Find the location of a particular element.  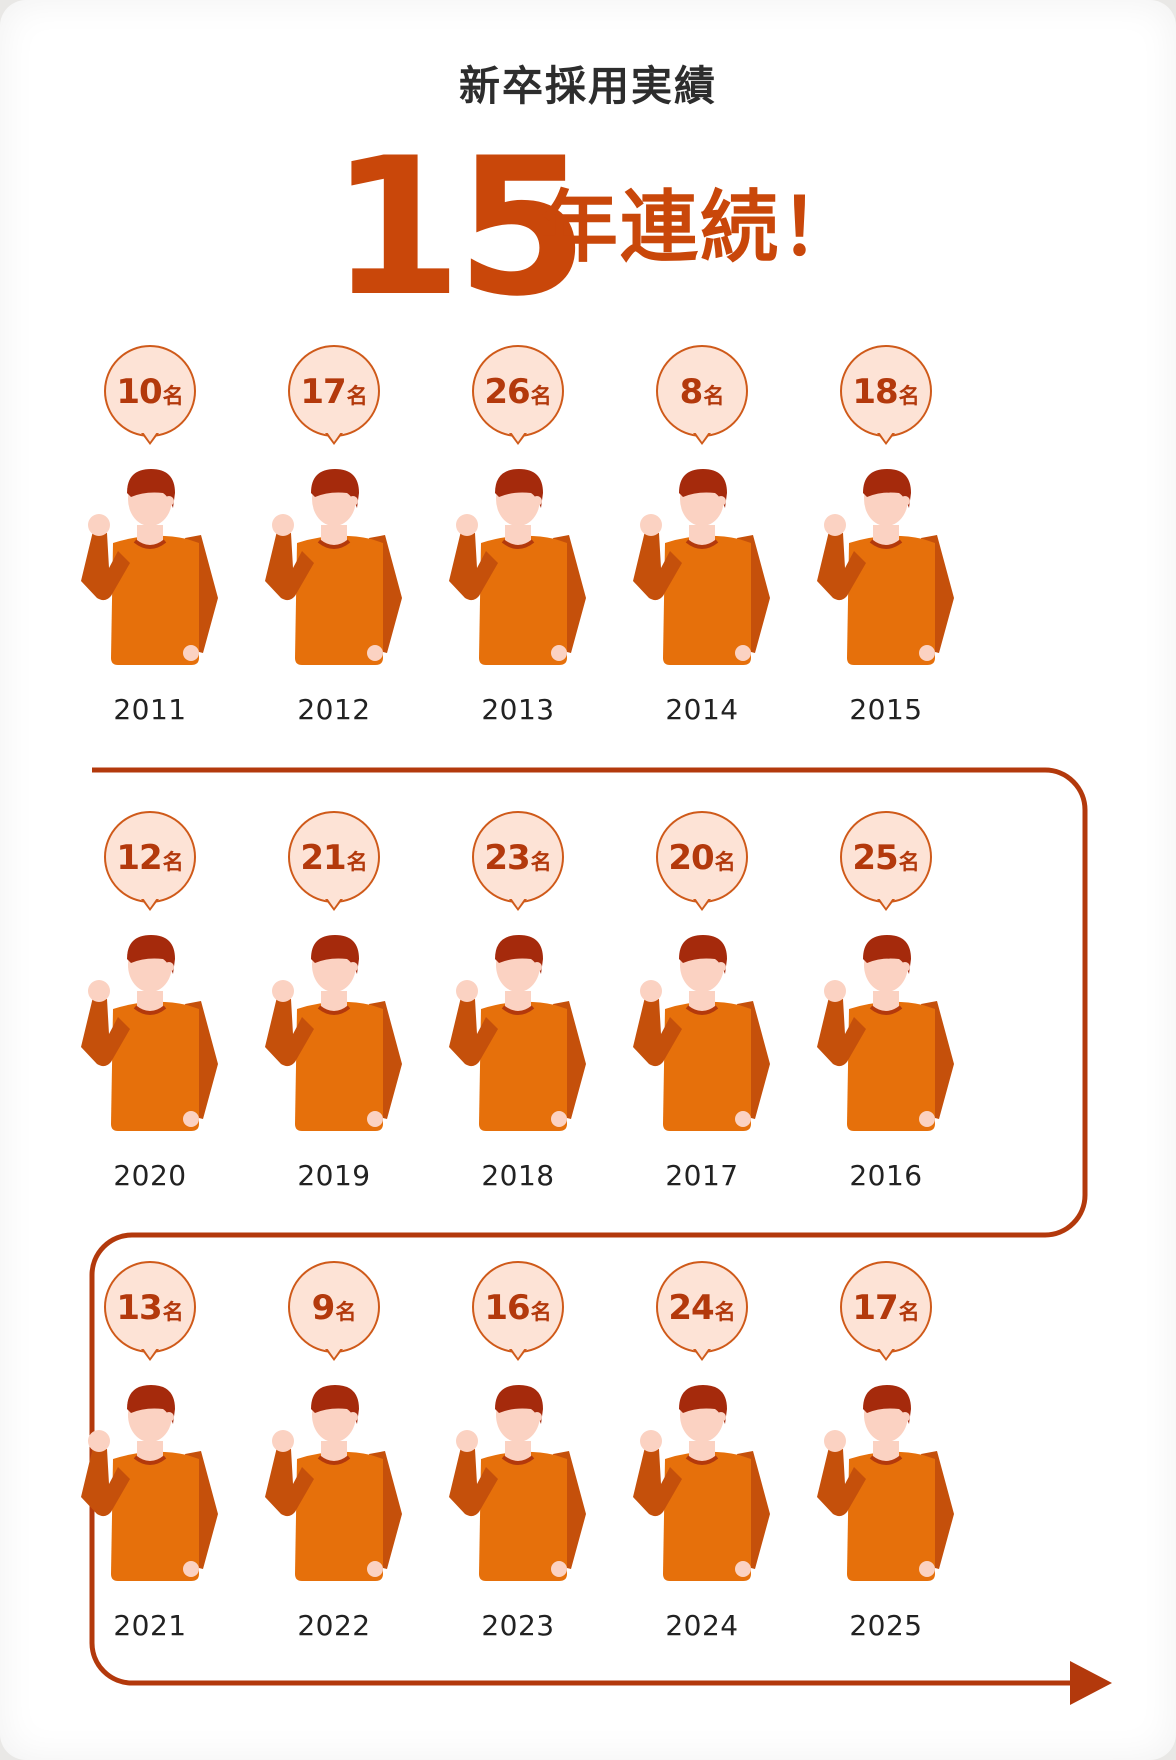

count-bubble: 26名 is located at coordinates (518, 391).